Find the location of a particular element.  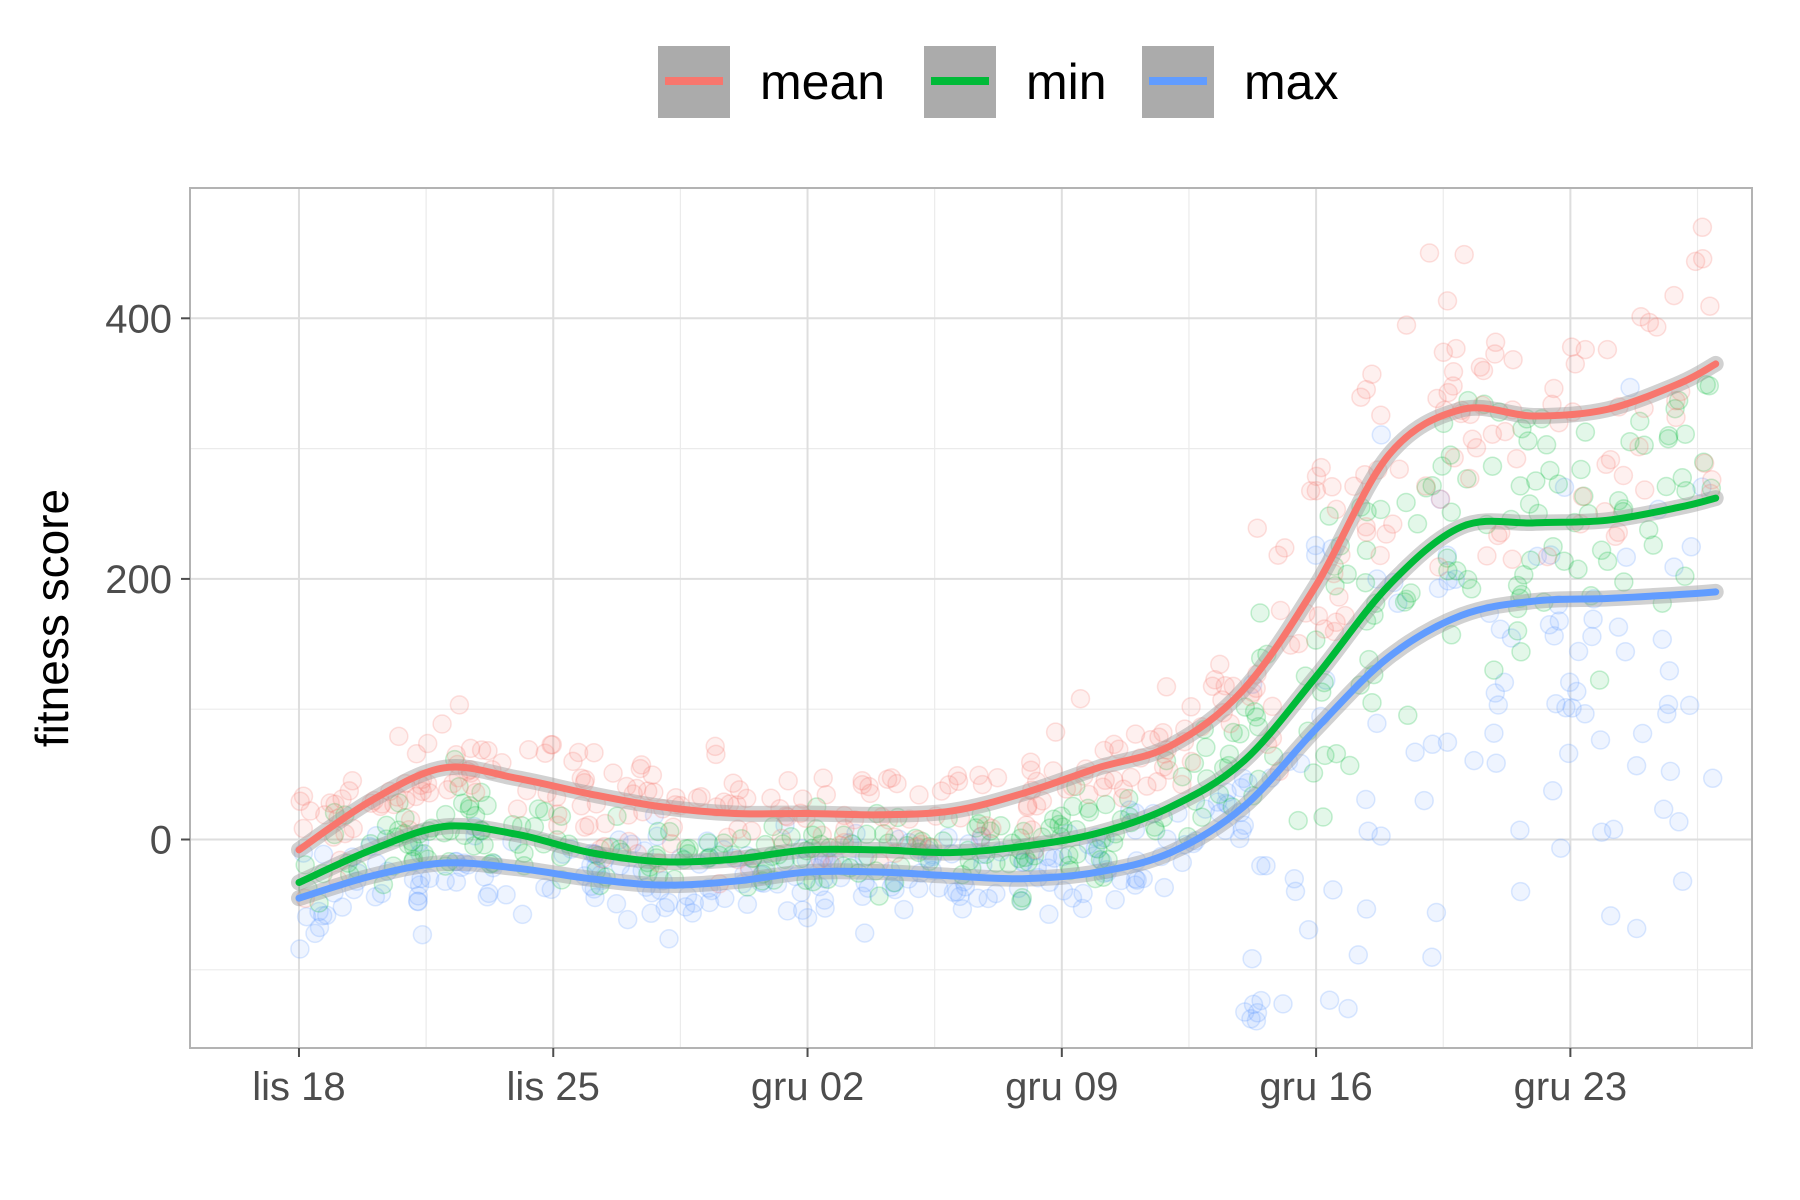

x-axis: lis 18 lis 25 gru 02 gru 09 gru 16 gru 23 is located at coordinates (939, 1078).